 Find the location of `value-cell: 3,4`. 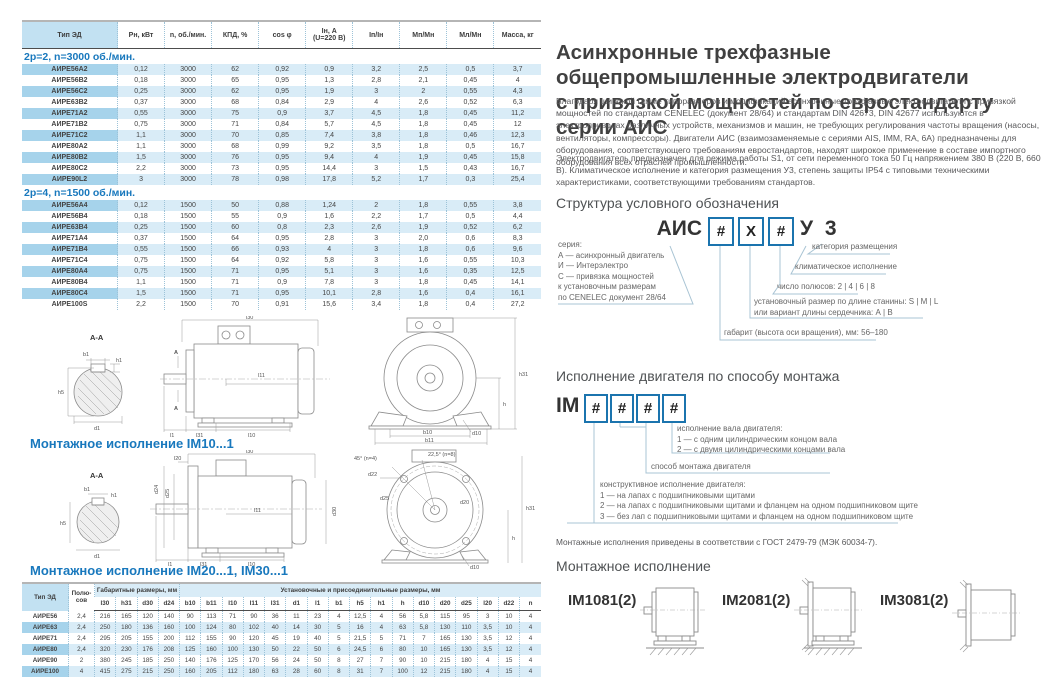

value-cell: 3,4 is located at coordinates (376, 304).